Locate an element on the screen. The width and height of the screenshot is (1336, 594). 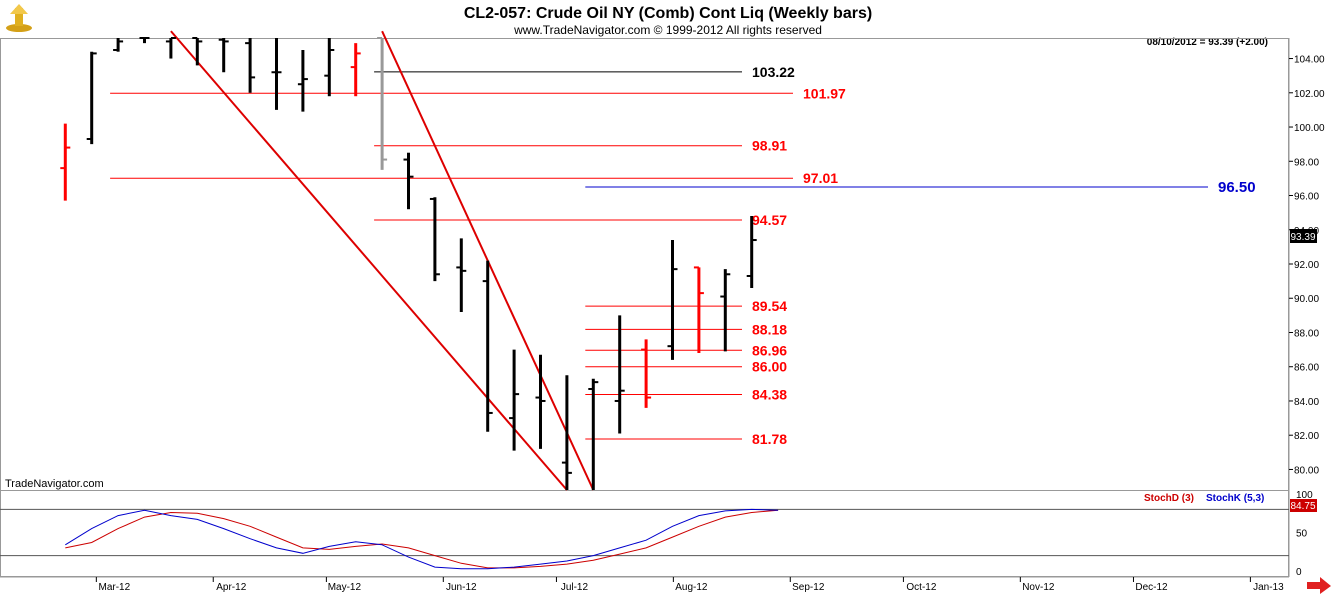
level-label: 81.78 is located at coordinates (769, 439).